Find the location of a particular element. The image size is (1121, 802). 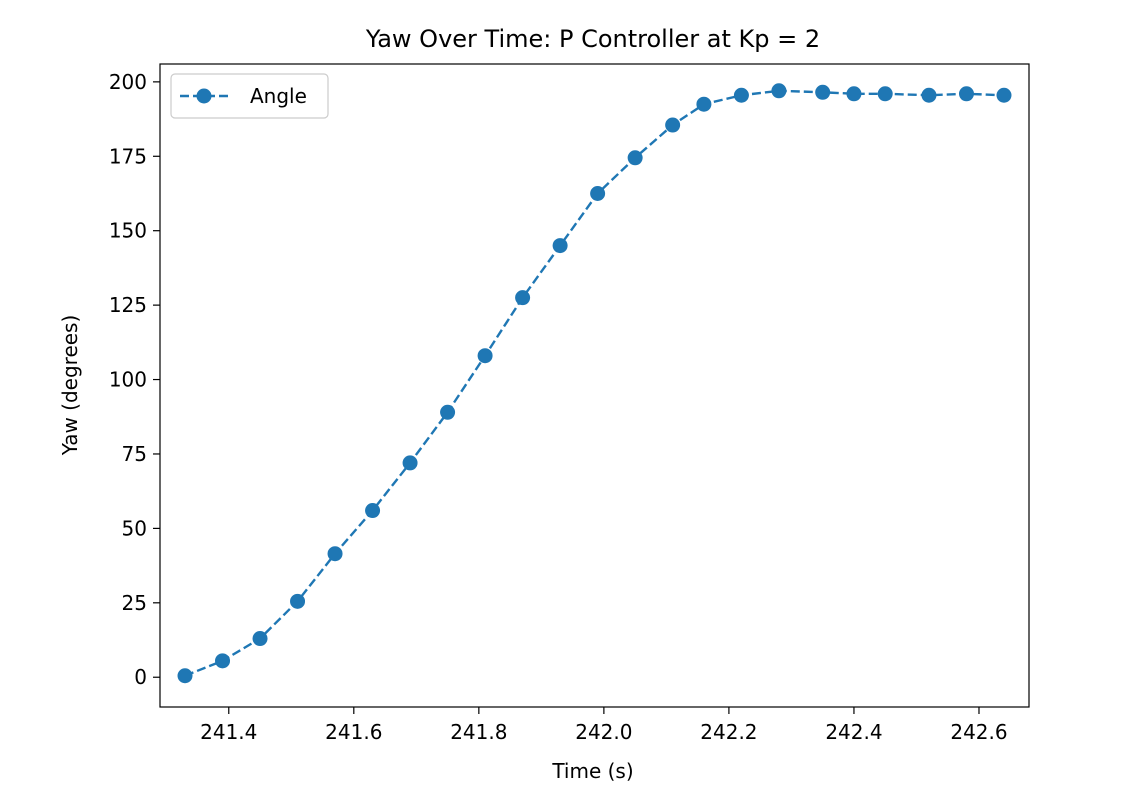

legend-box is located at coordinates (249, 96).